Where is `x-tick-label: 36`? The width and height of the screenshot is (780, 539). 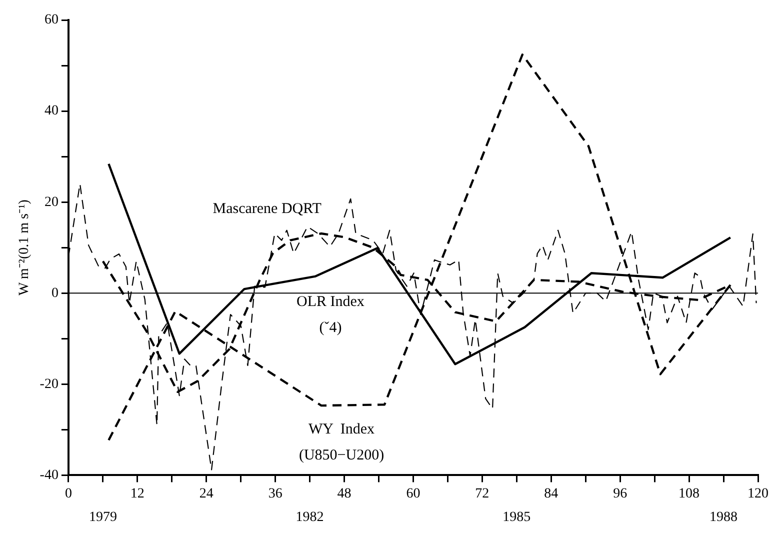 x-tick-label: 36 is located at coordinates (275, 494).